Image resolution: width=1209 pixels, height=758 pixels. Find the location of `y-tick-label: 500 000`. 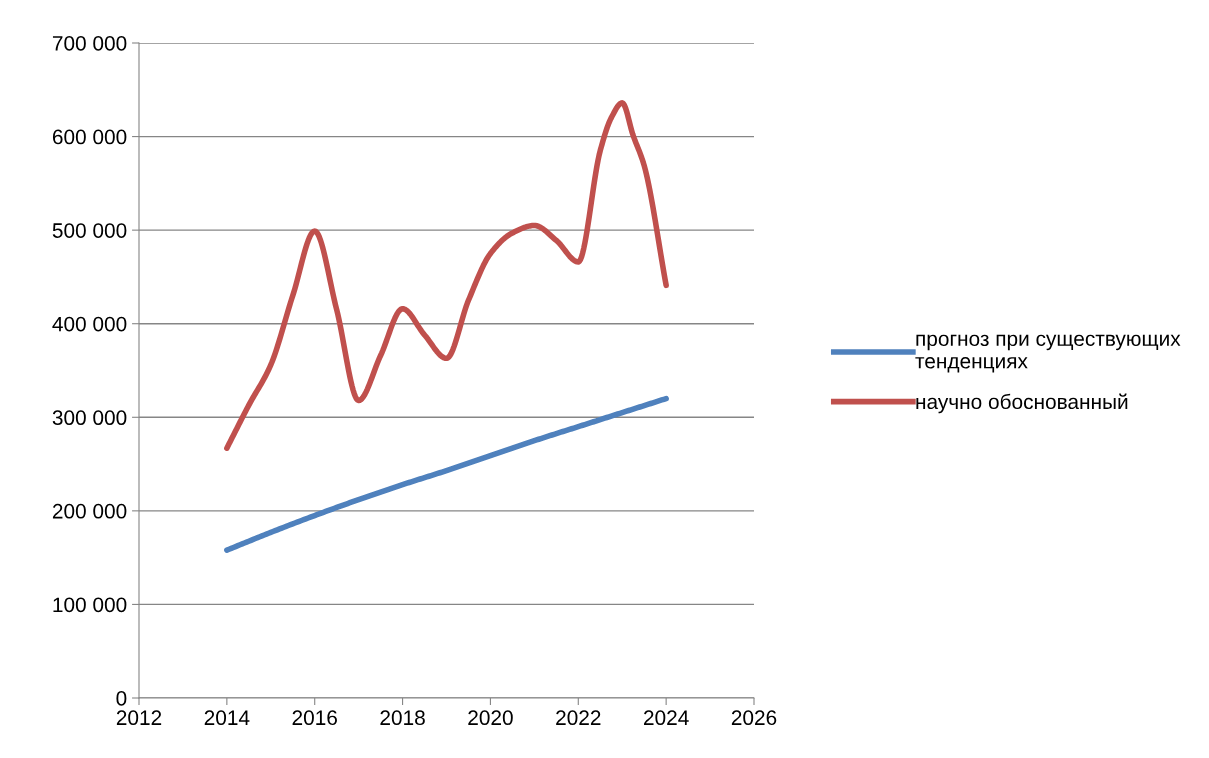

y-tick-label: 500 000 is located at coordinates (89, 230).